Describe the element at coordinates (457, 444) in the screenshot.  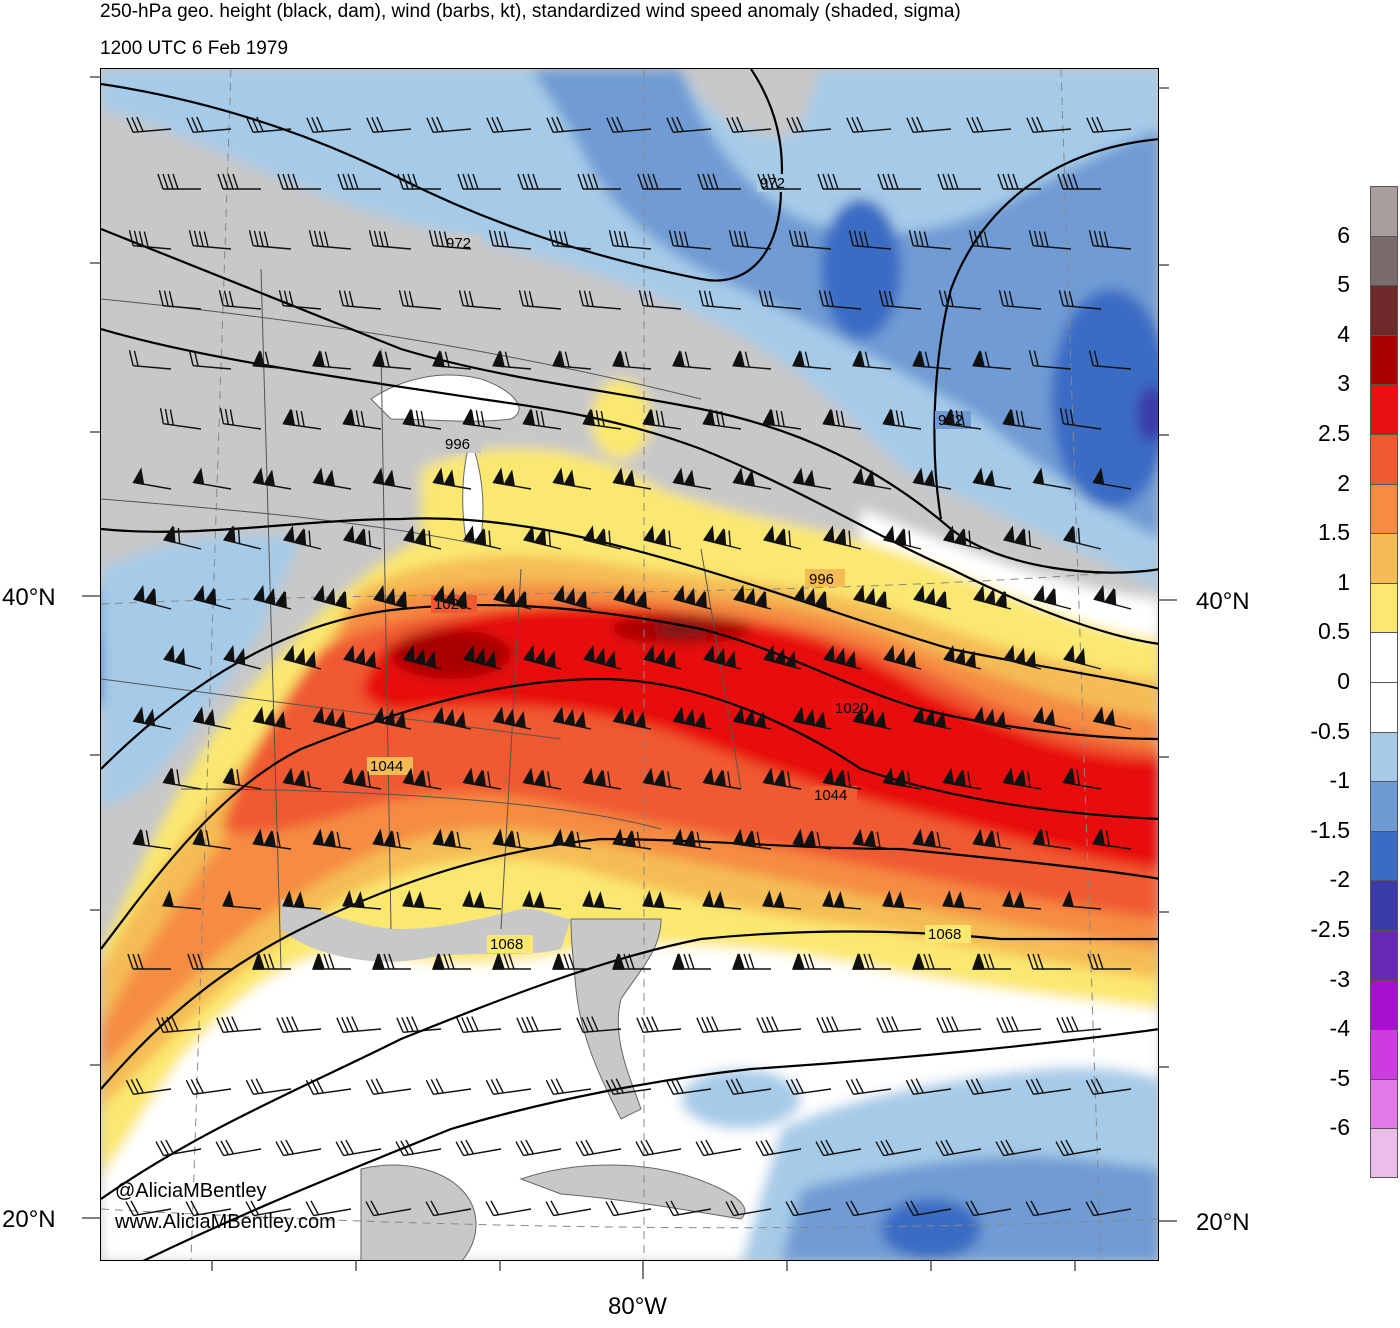
I see `contour-label: 996` at that location.